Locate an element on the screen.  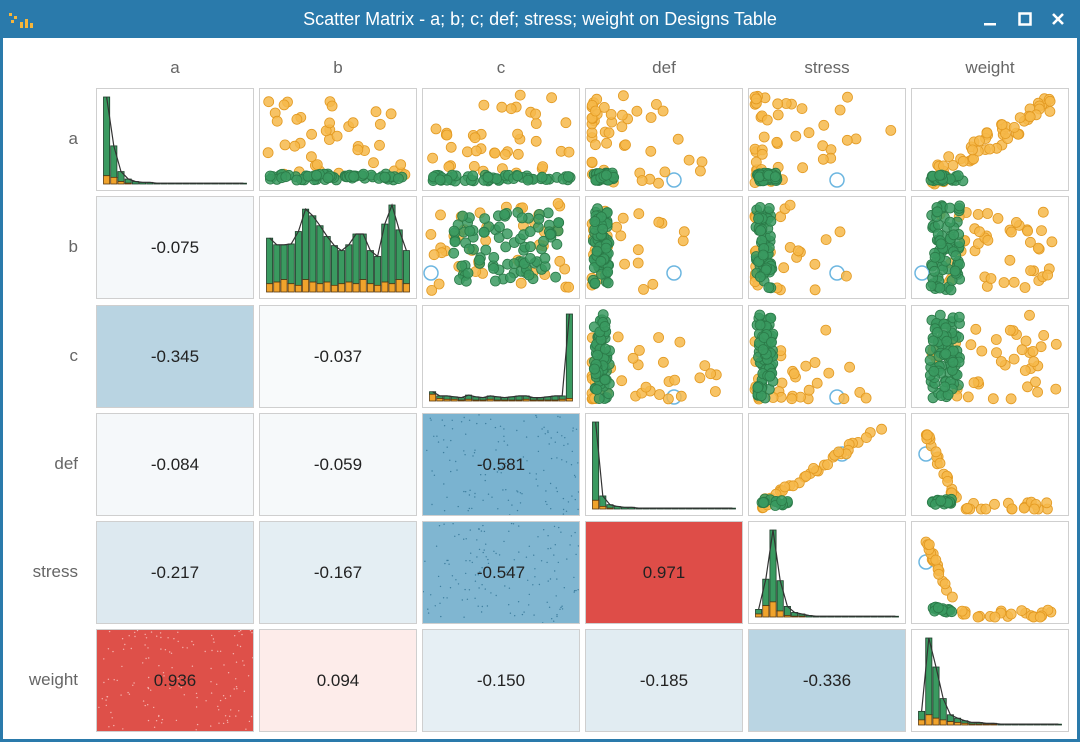
scatter-plot-a-vs-c is located at coordinates (501, 139).